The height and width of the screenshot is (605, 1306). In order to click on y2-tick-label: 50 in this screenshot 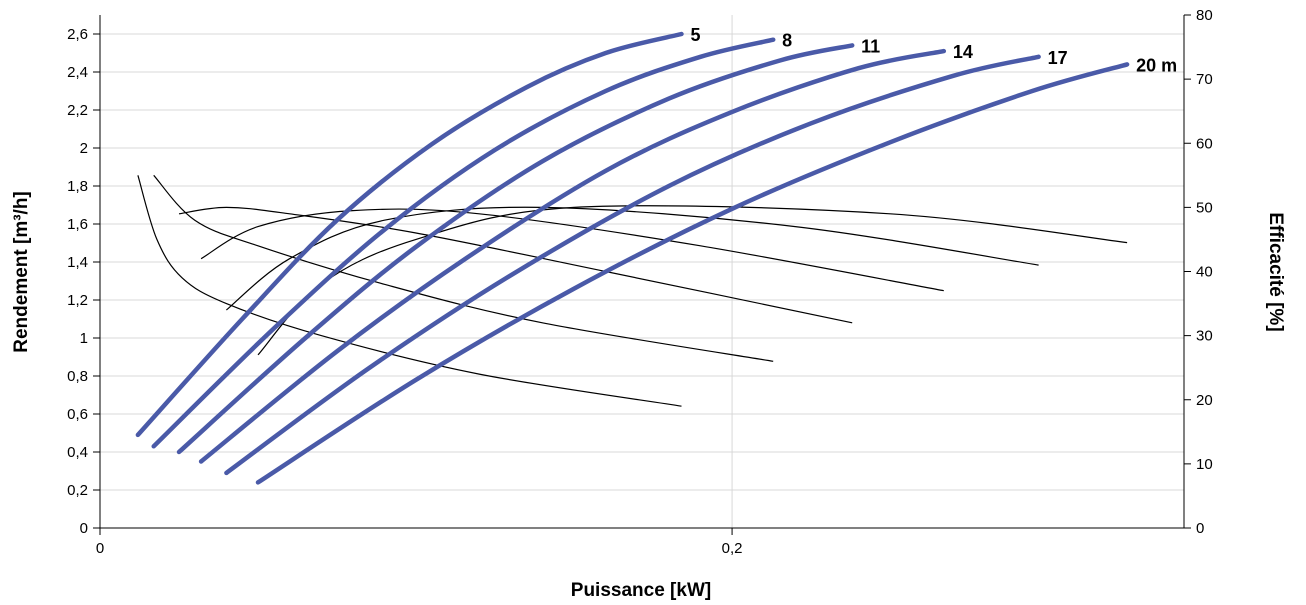, I will do `click(1204, 207)`.